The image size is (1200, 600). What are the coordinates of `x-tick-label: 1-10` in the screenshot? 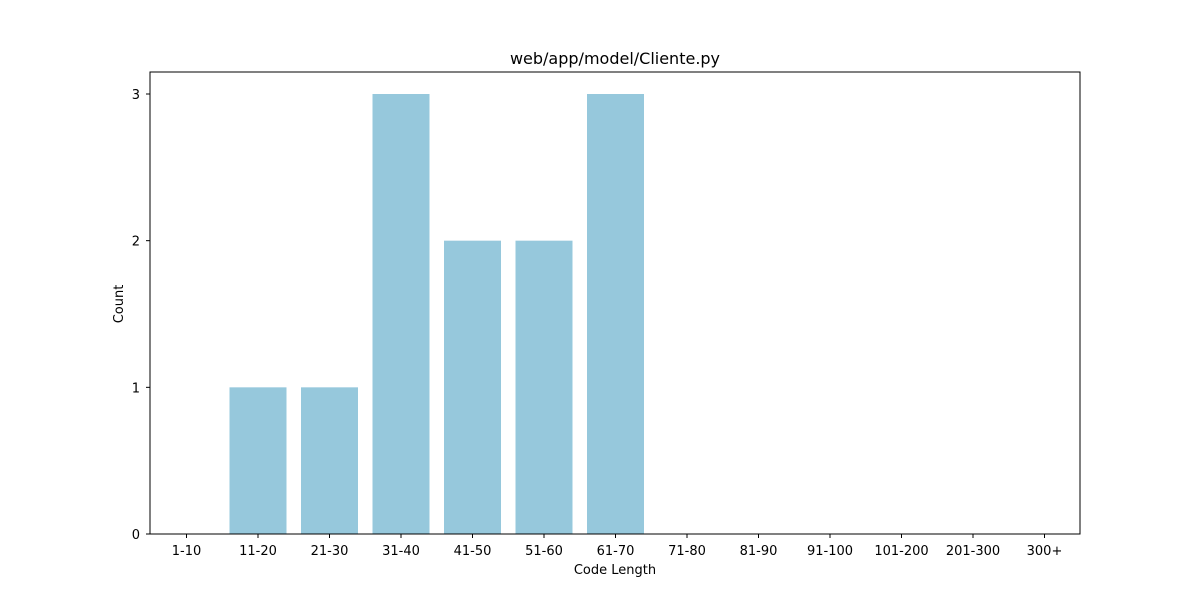 It's located at (187, 551).